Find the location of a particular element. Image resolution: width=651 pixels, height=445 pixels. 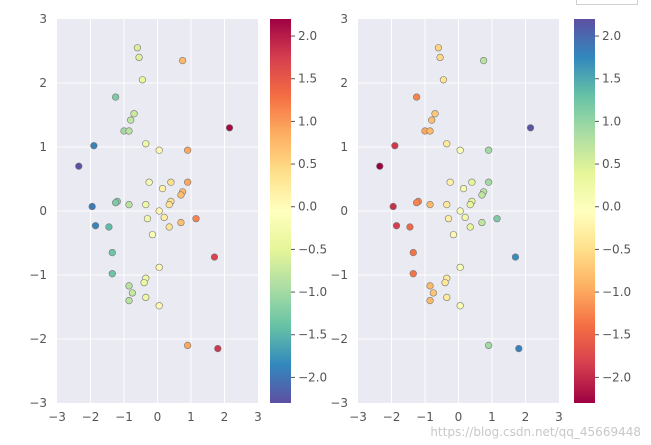

watermark: https://blog.csdn.net/qq_45669448 is located at coordinates (535, 432).